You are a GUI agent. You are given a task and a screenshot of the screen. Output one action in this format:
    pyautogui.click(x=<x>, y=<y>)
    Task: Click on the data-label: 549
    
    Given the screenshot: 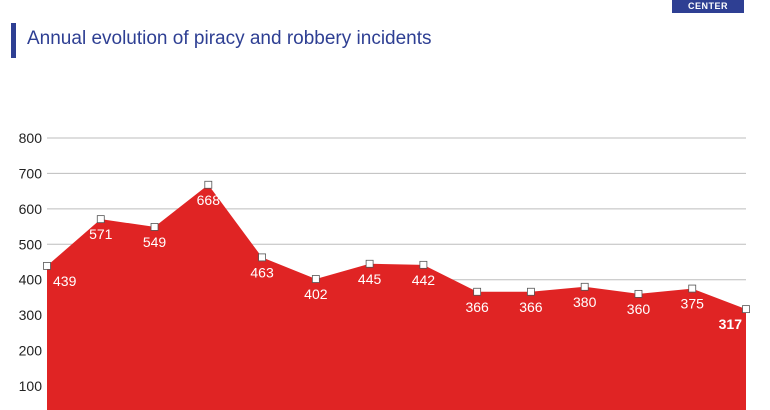 What is the action you would take?
    pyautogui.click(x=155, y=242)
    